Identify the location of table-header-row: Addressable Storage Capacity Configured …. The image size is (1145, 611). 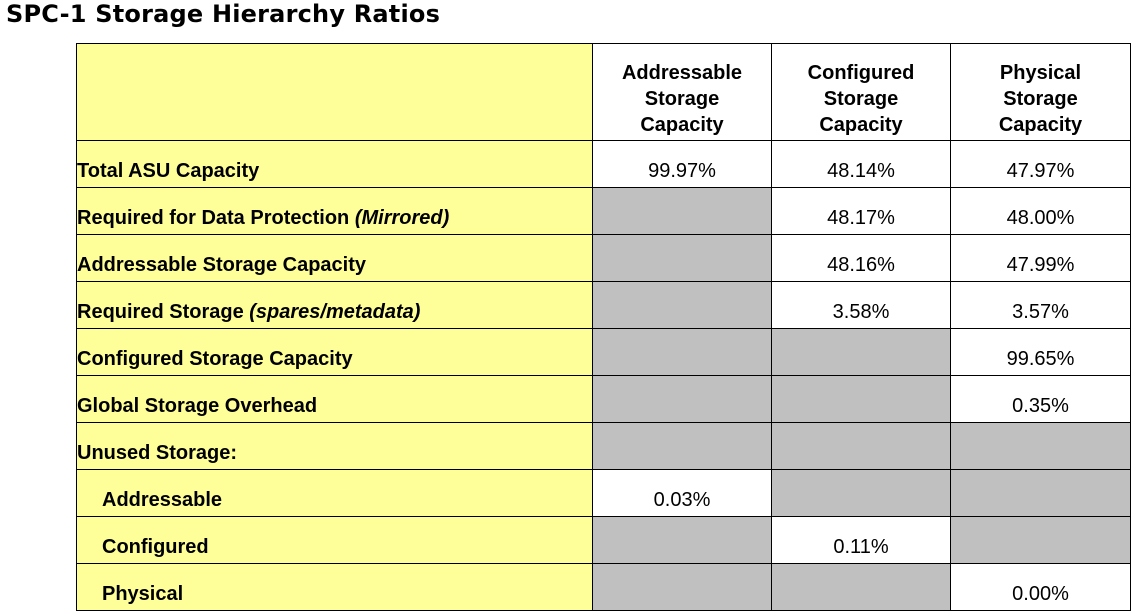
(603, 92).